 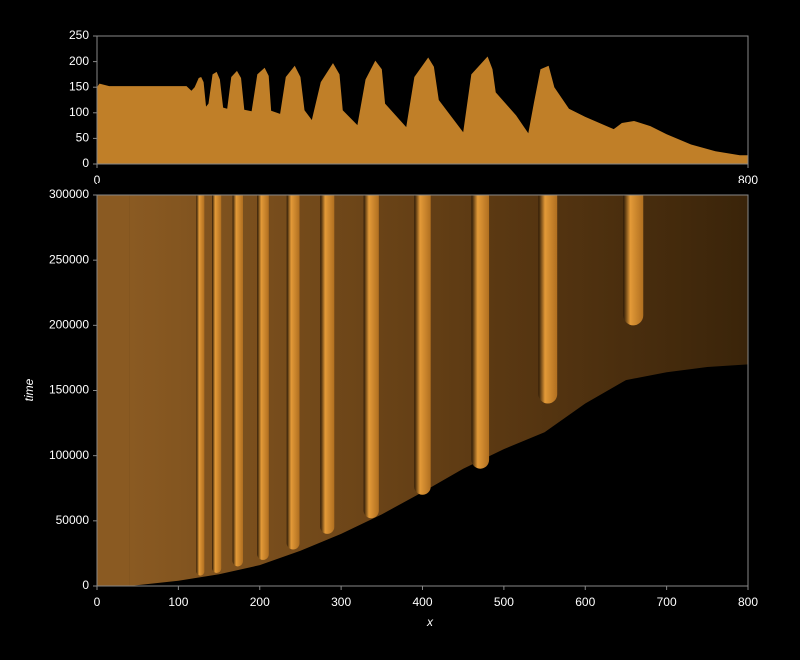 I want to click on x-tick-label: 200, so click(x=260, y=602).